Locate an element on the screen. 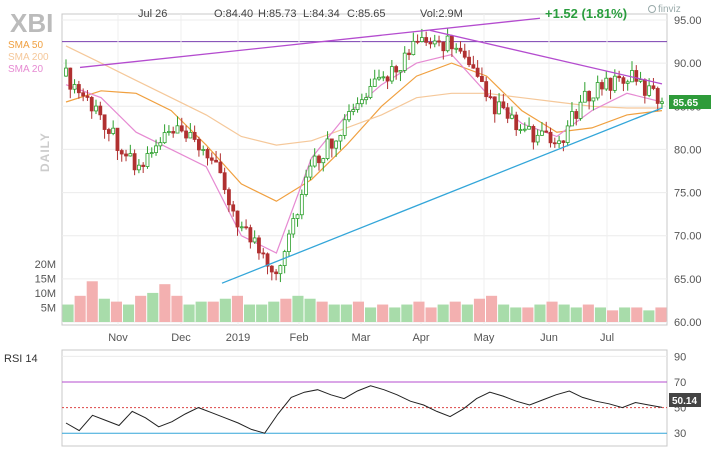 Image resolution: width=726 pixels, height=451 pixels. date-tick-label: Mar is located at coordinates (361, 338).